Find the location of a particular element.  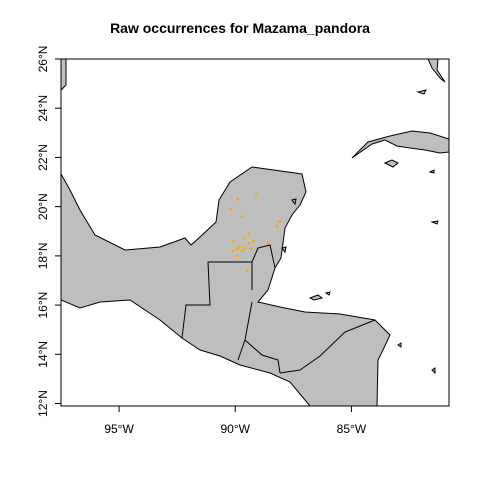

y-tick-label: 12°N is located at coordinates (43, 403).